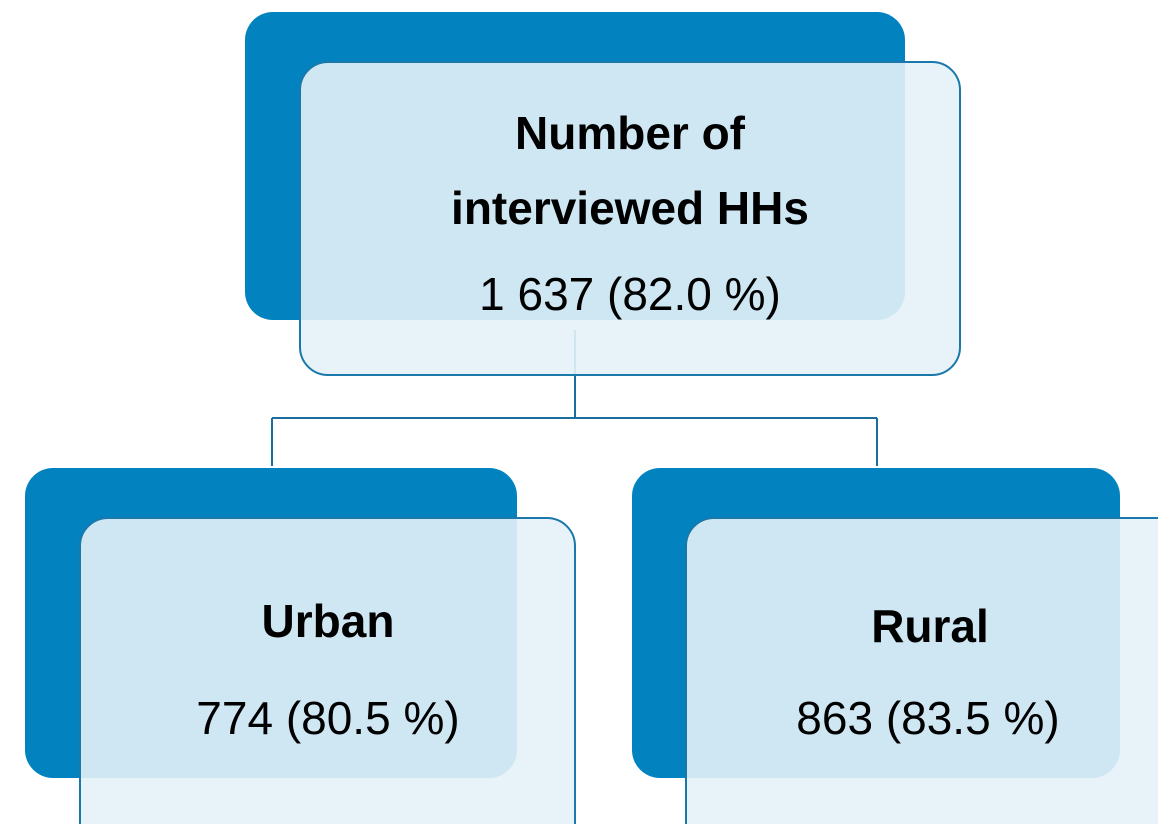  What do you see at coordinates (927, 718) in the screenshot?
I see `node-value: 863 (83.5 %)` at bounding box center [927, 718].